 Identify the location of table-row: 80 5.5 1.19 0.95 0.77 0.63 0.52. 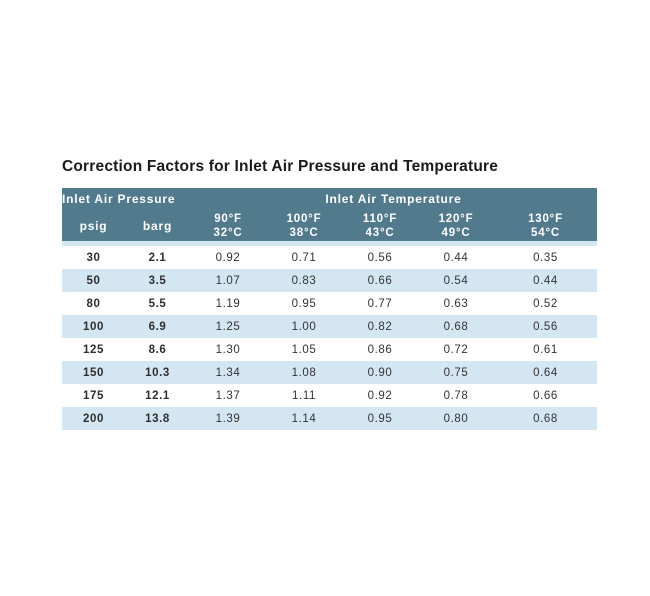
(329, 303).